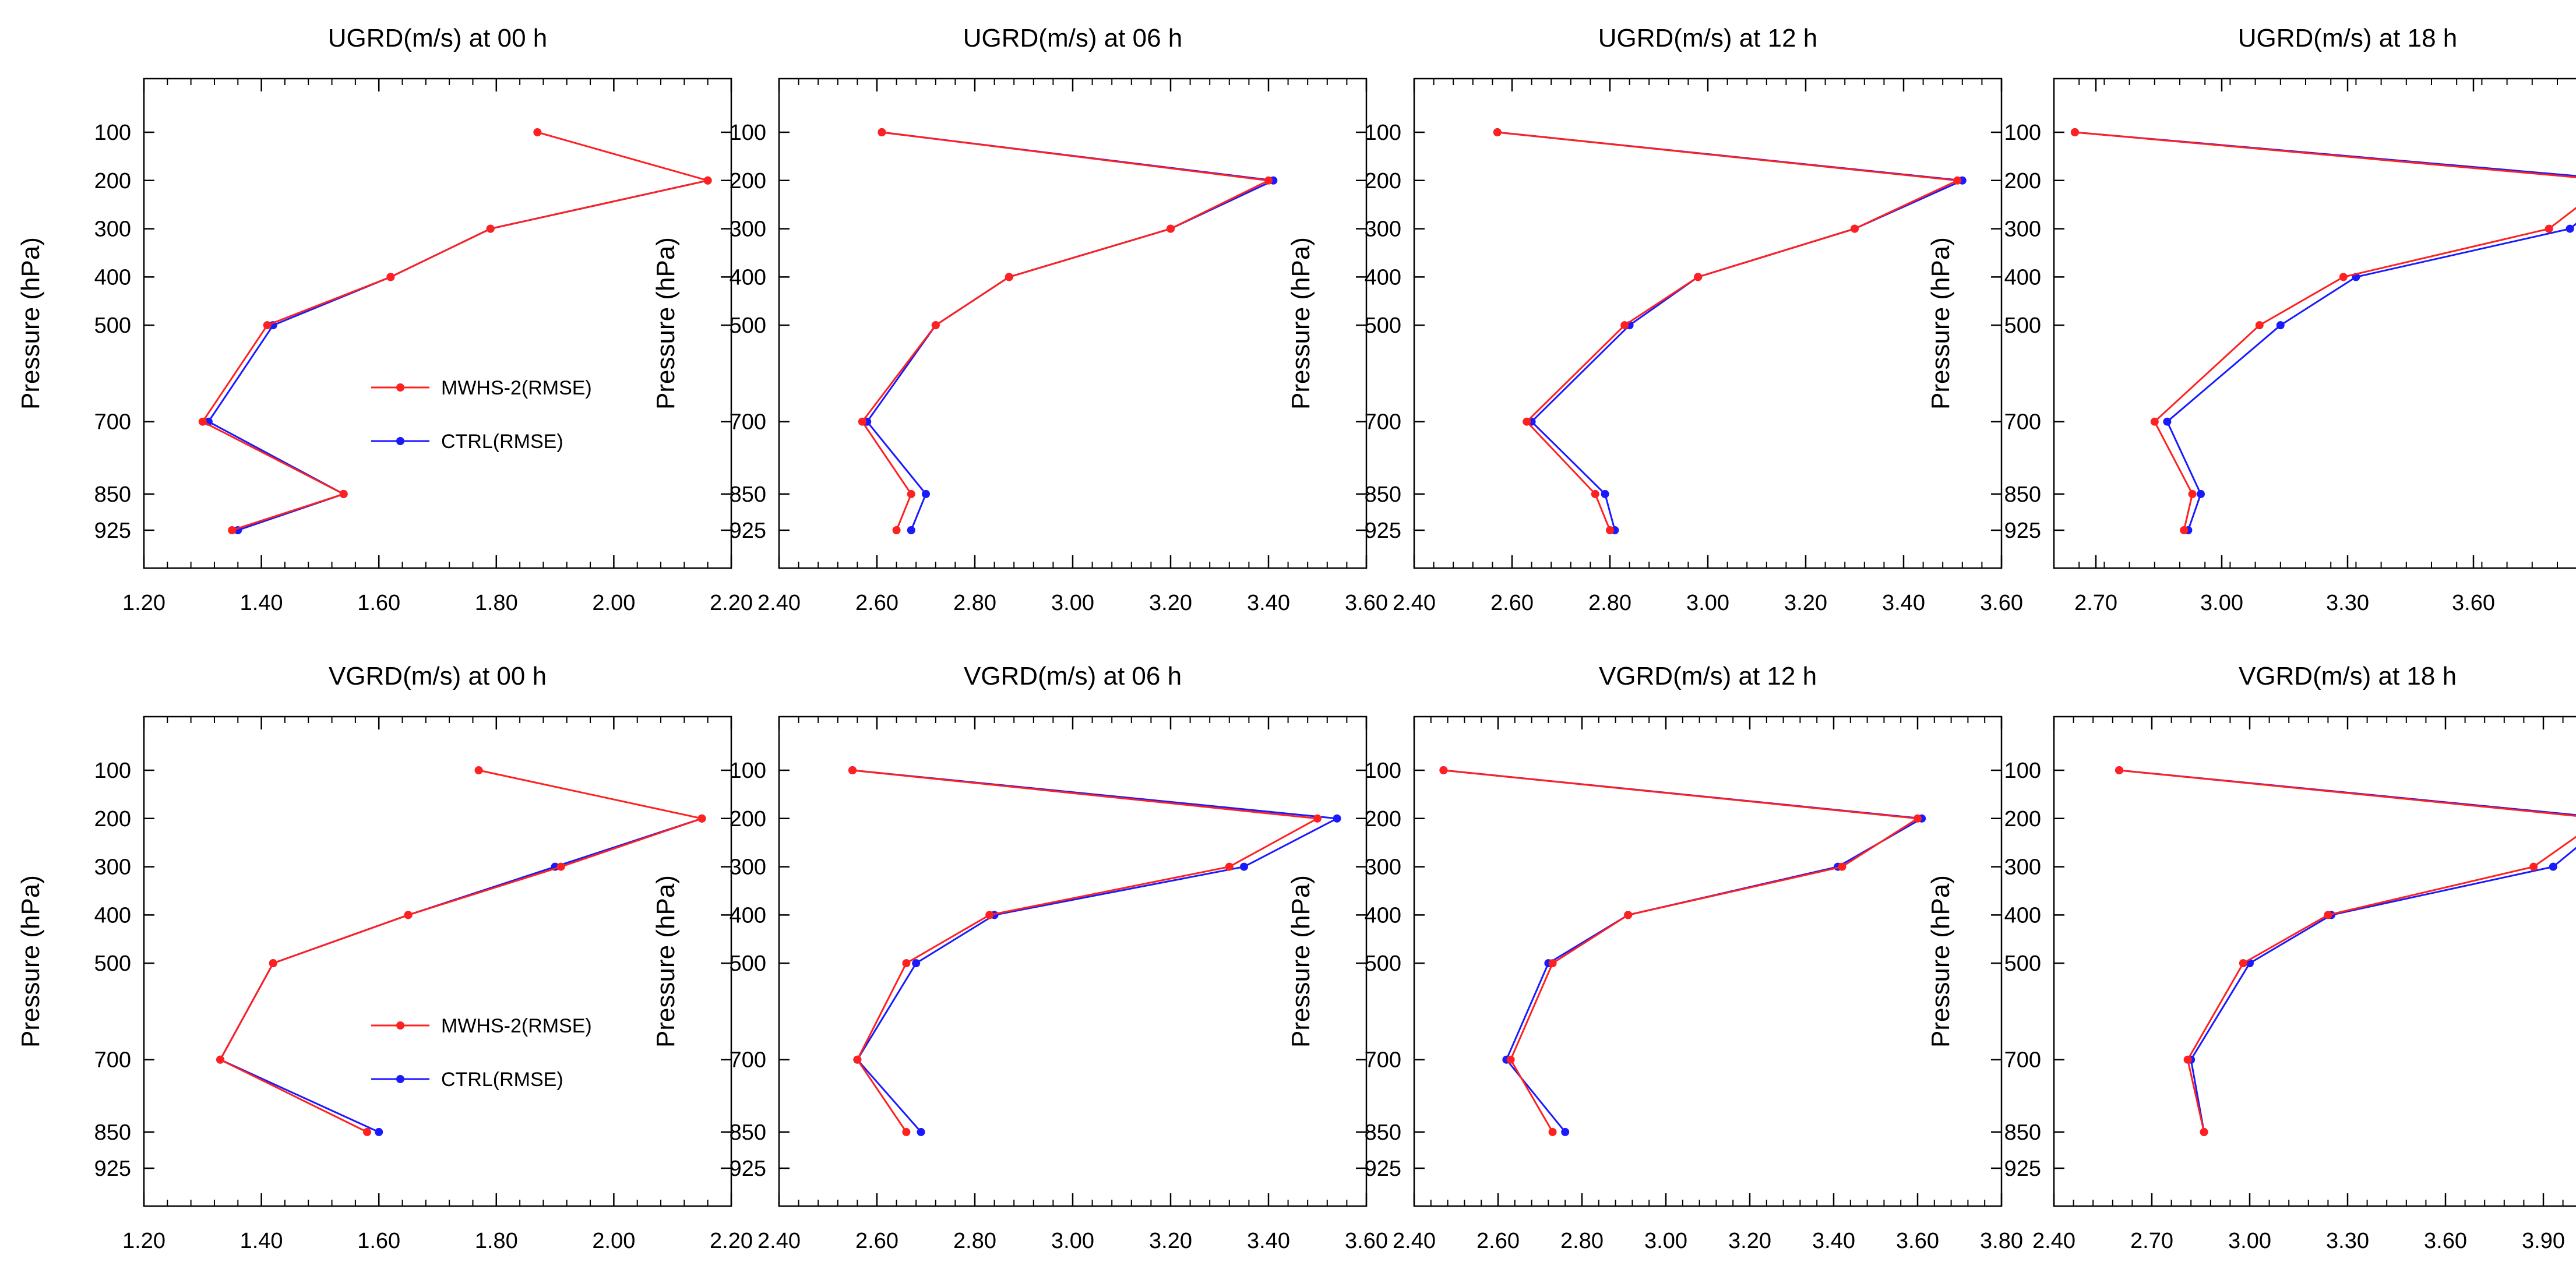 This screenshot has width=2576, height=1276. I want to click on x-tick-label: 2.00, so click(613, 603).